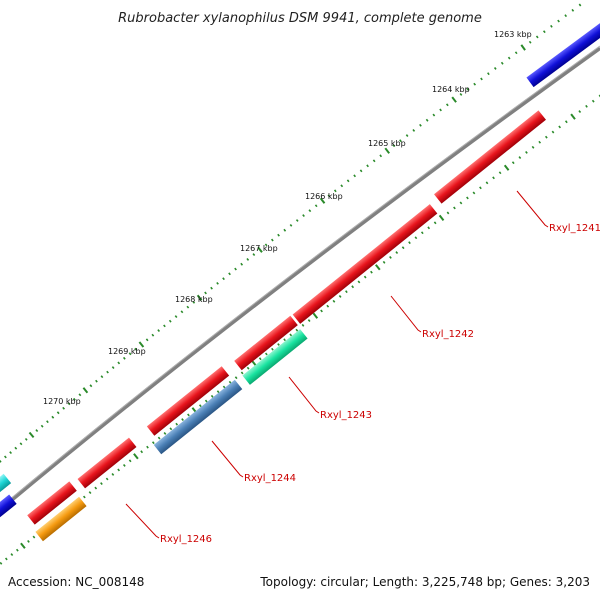 The height and width of the screenshot is (600, 600). I want to click on gene-label-rxyl-1242: Rxyl_1242, so click(448, 334).